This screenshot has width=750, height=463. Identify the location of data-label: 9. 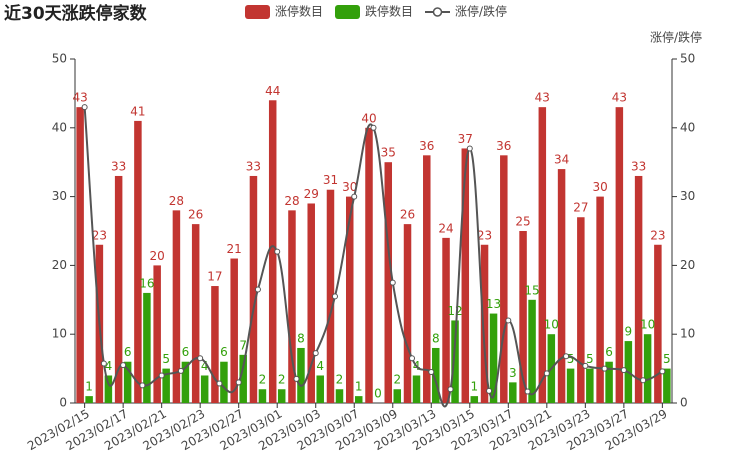
(629, 332).